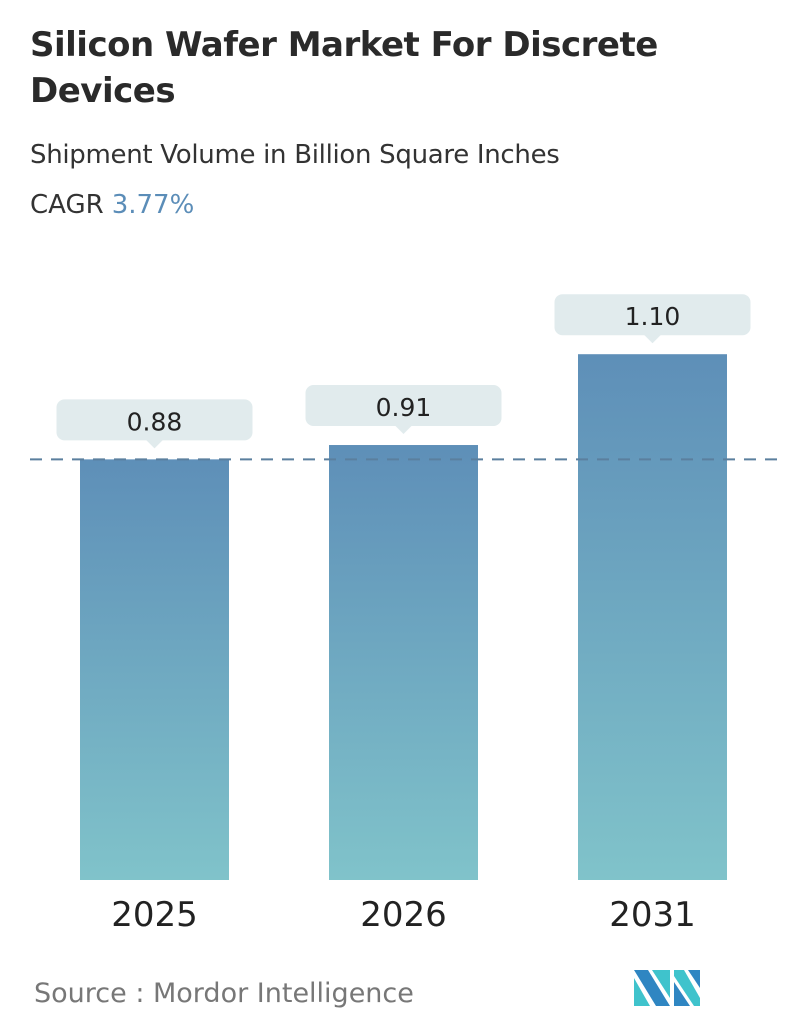 The width and height of the screenshot is (796, 1034). I want to click on value-label: 1.10, so click(653, 316).